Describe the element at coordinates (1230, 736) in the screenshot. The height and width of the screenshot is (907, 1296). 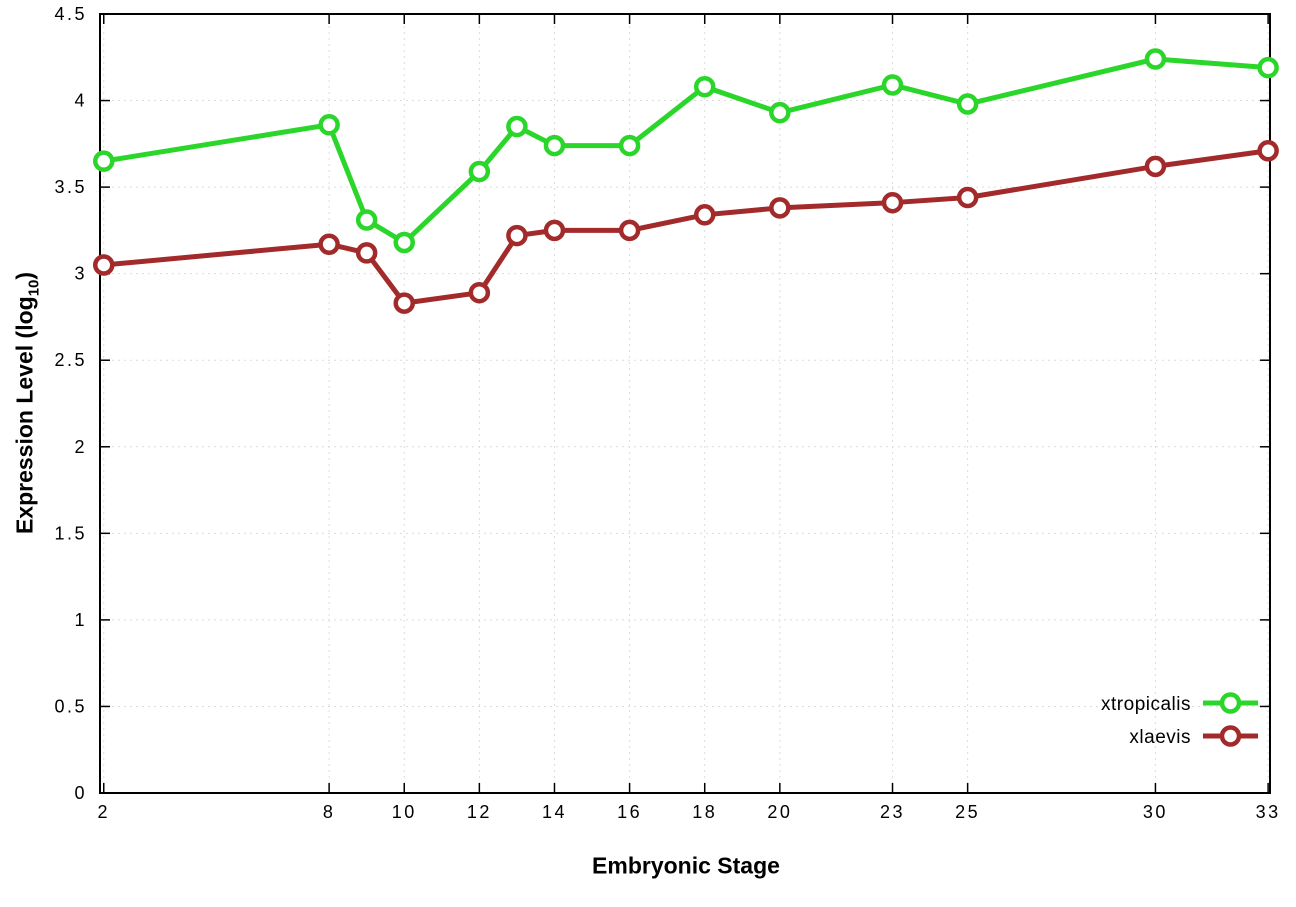
I see `legend-marker-xlaevis` at that location.